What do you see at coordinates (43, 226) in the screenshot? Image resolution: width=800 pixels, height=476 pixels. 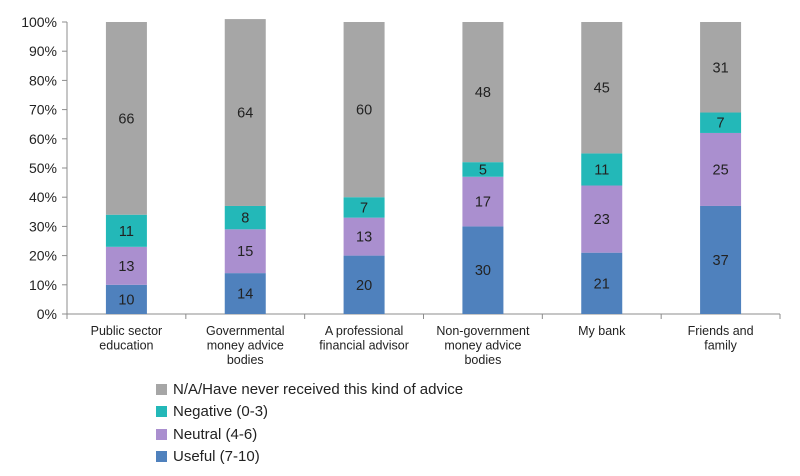 I see `y-tick-label: 30%` at bounding box center [43, 226].